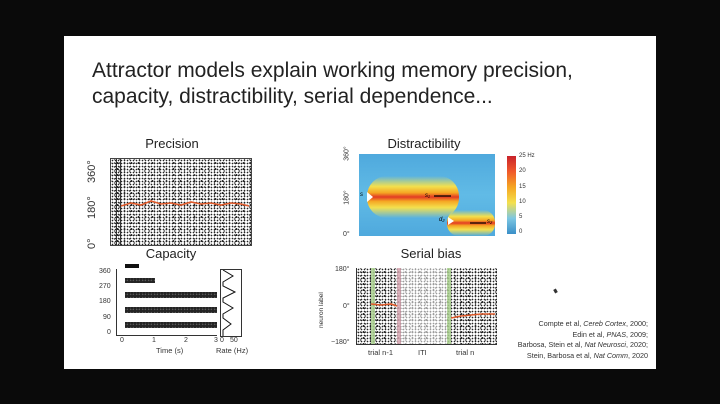 This screenshot has height=404, width=720. I want to click on precision-raster-plot, so click(181, 202).